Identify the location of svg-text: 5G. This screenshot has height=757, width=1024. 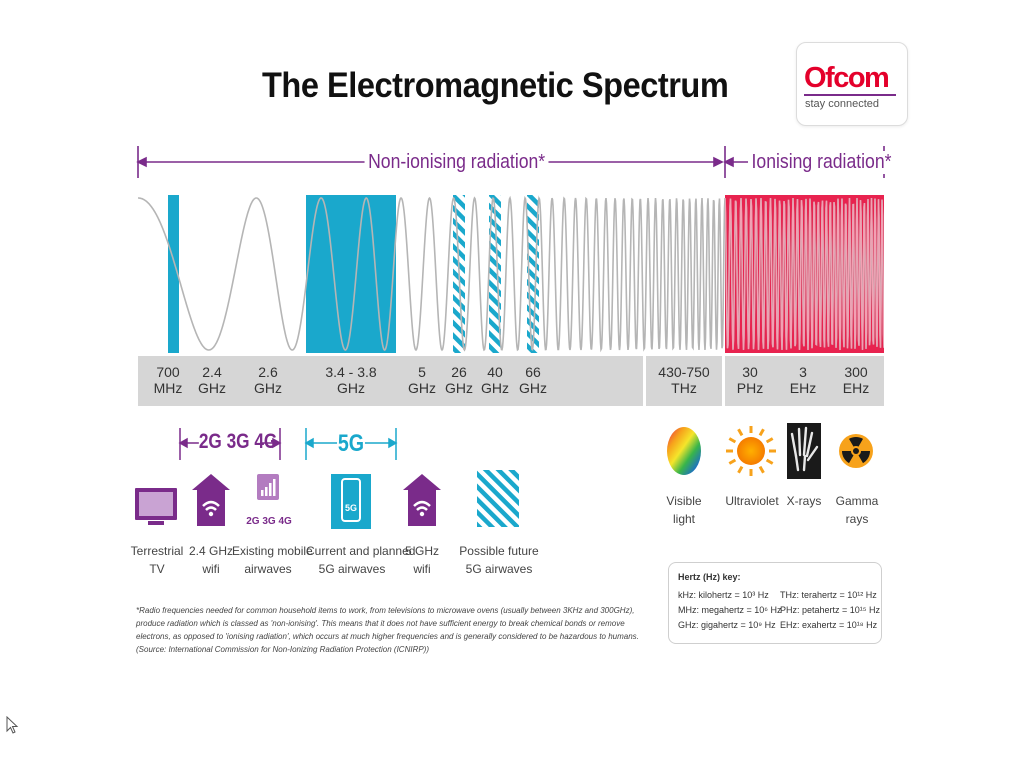
(351, 508).